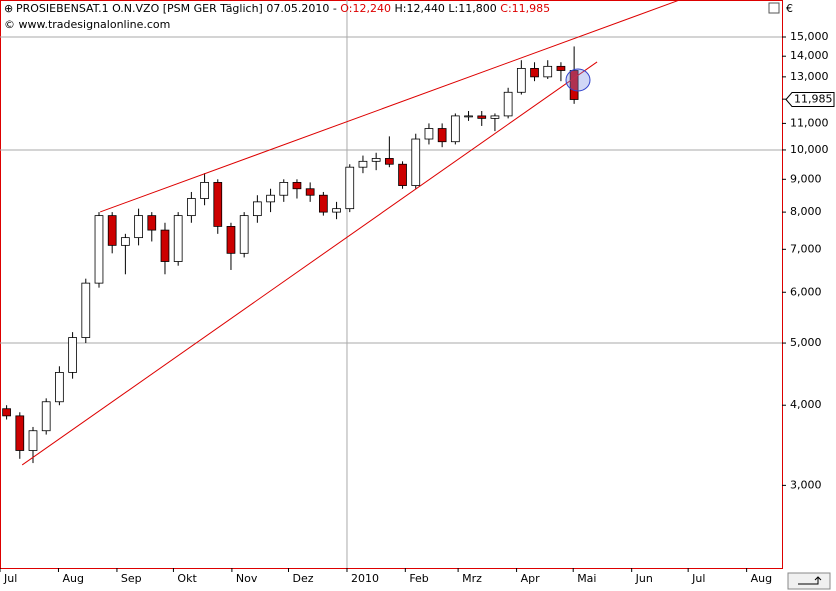 This screenshot has width=836, height=591. I want to click on y-tick-label: 15,000, so click(809, 36).